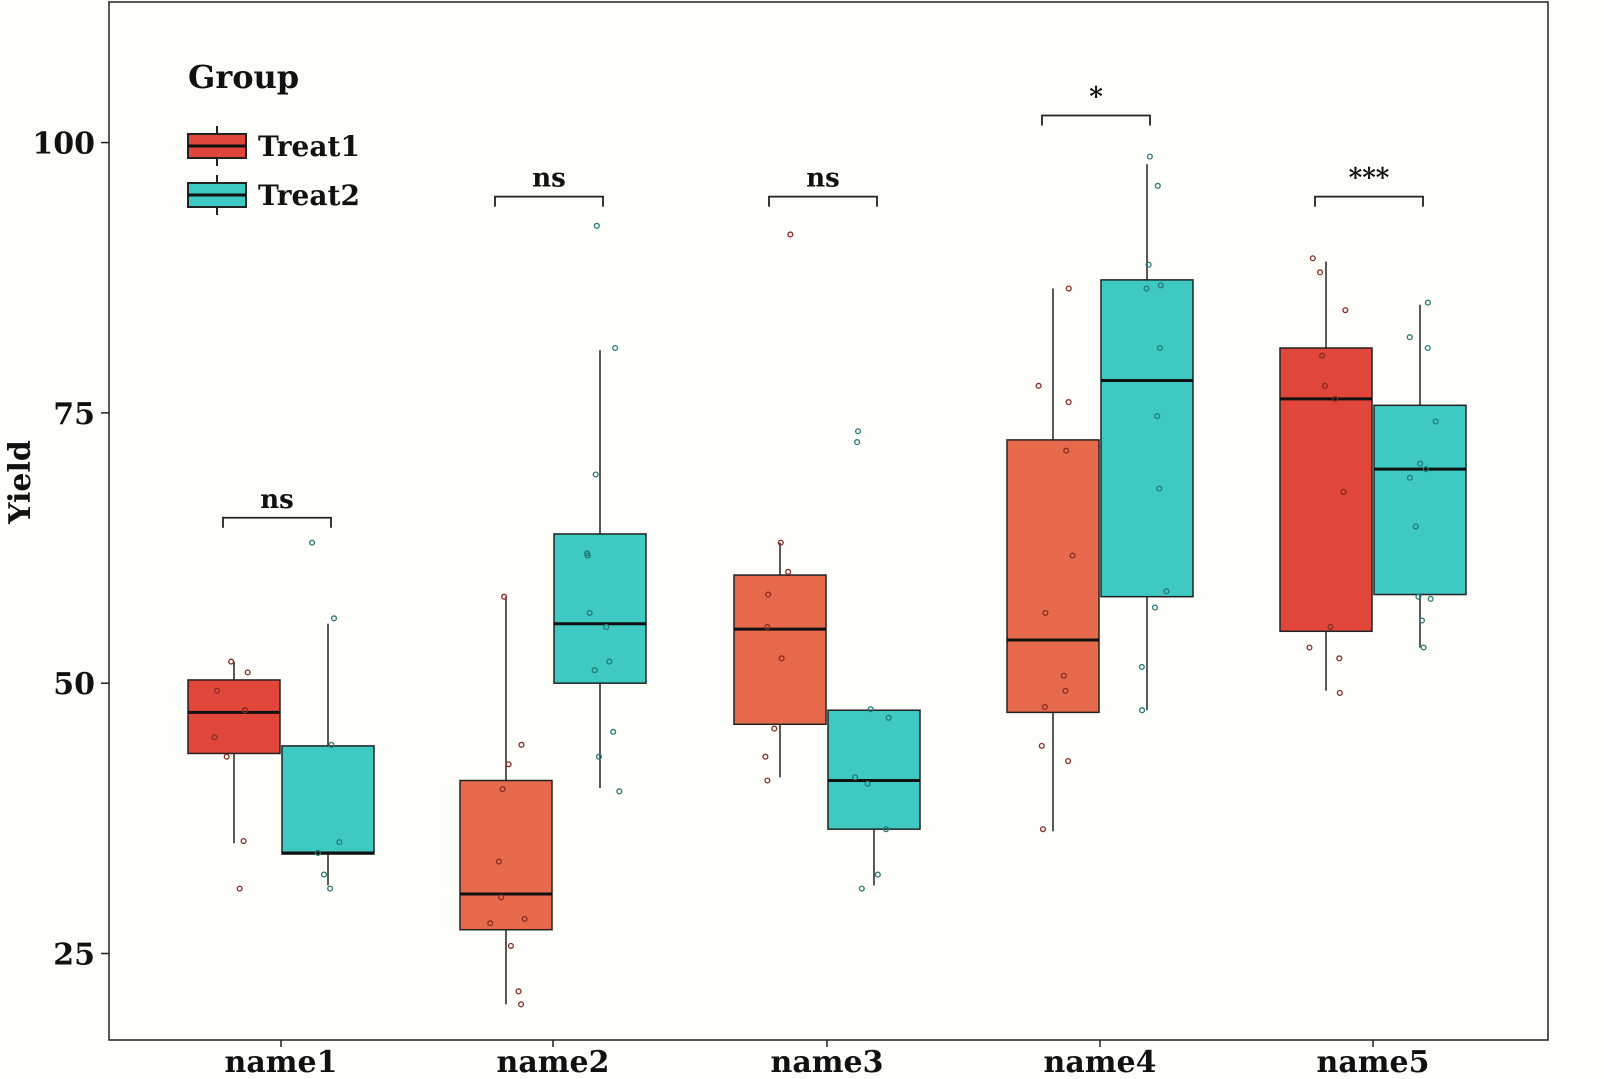 Image resolution: width=1604 pixels, height=1079 pixels. I want to click on legend: Group Treat1 Treat2, so click(273, 136).